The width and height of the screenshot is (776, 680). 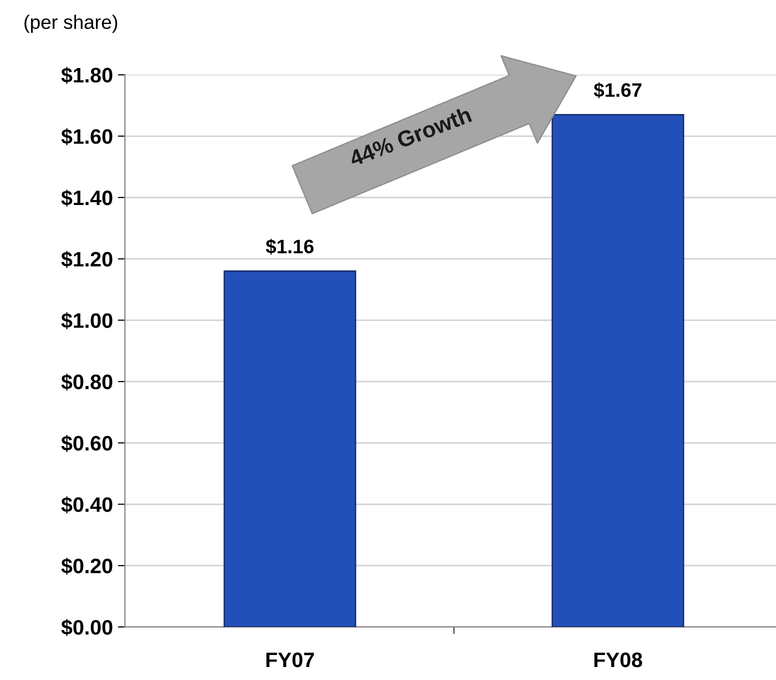 What do you see at coordinates (86, 382) in the screenshot?
I see `y-tick-label: $0.80` at bounding box center [86, 382].